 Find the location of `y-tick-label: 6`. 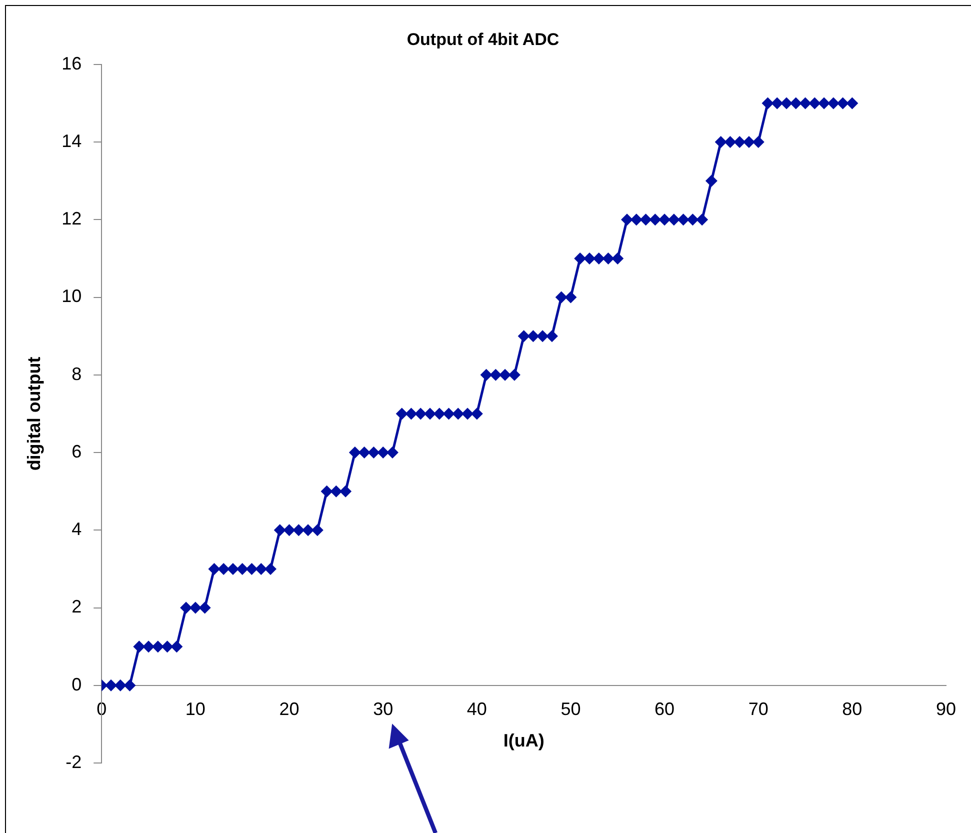

y-tick-label: 6 is located at coordinates (77, 451).